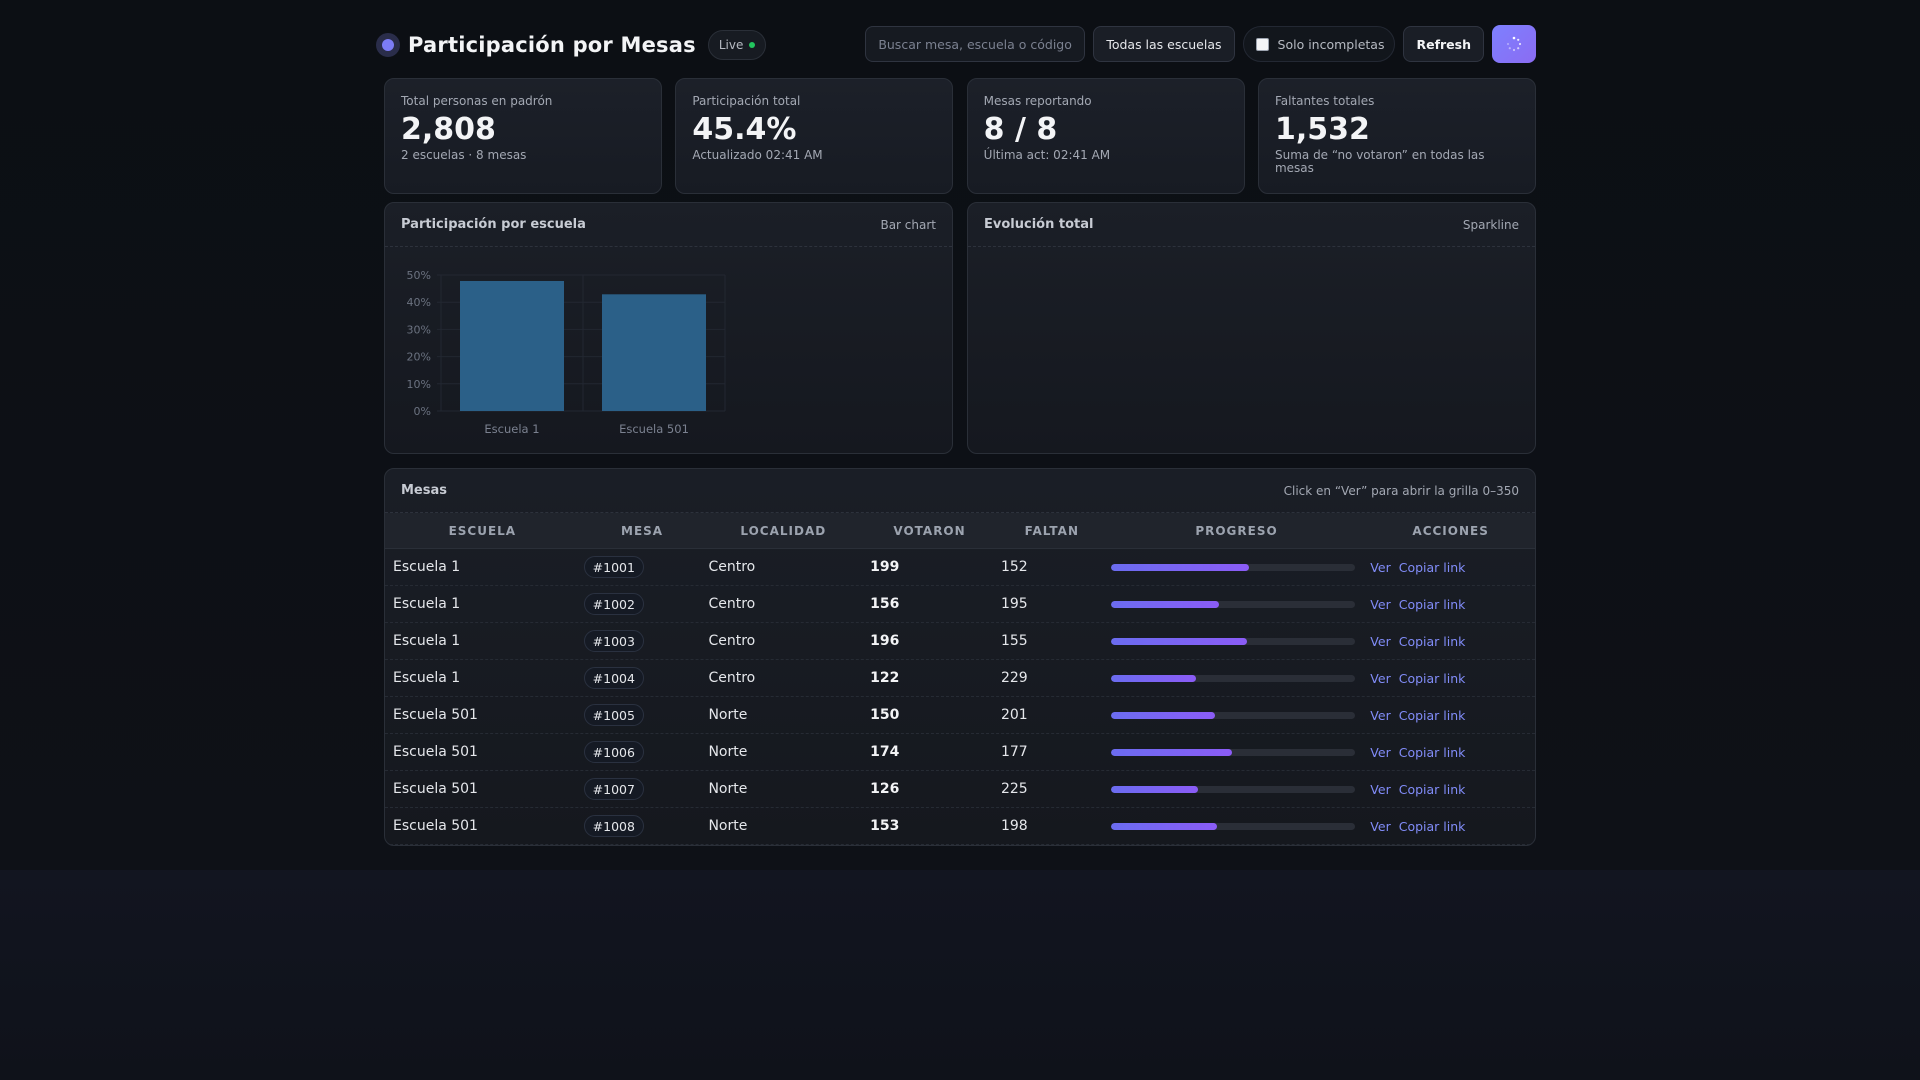 The width and height of the screenshot is (1920, 1080). Describe the element at coordinates (885, 678) in the screenshot. I see `cell-votaron: 122` at that location.